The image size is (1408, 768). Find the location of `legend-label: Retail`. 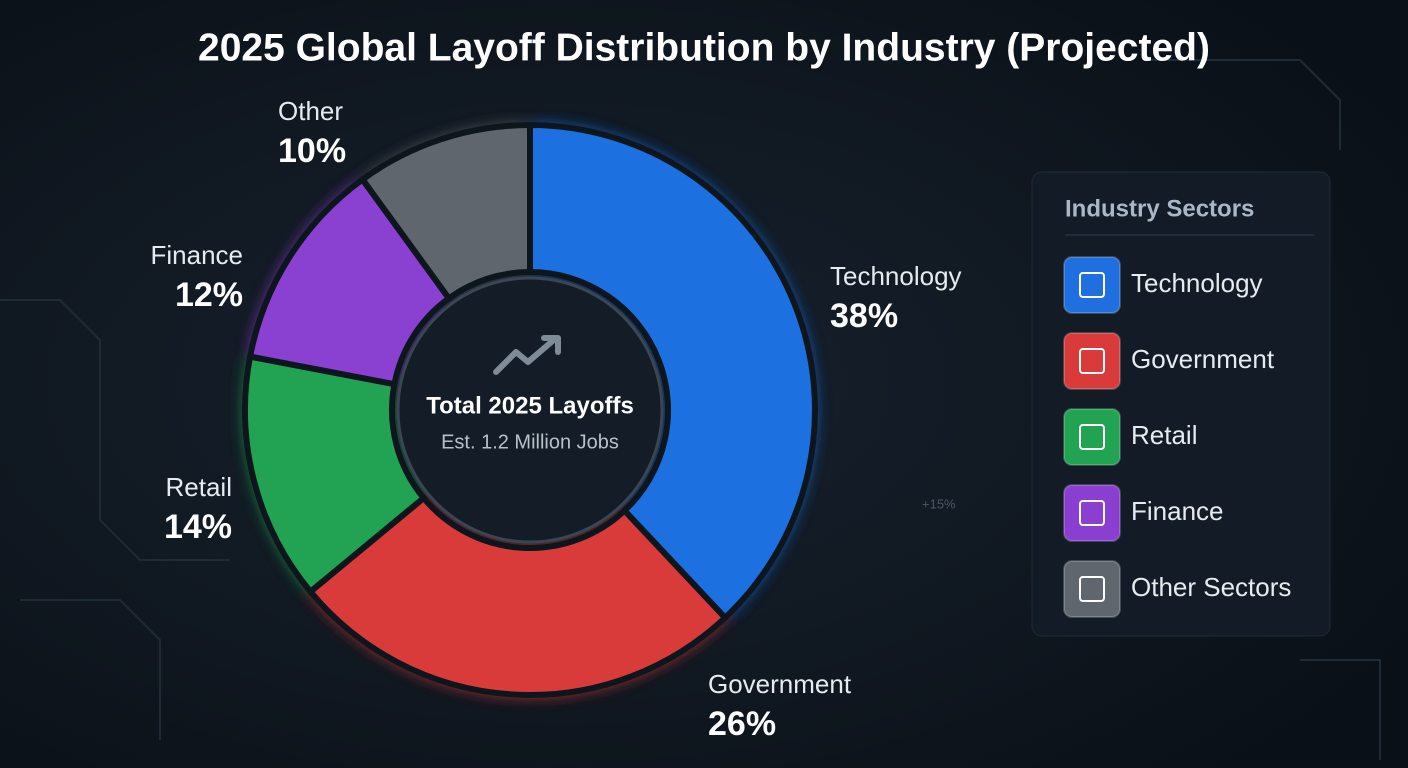

legend-label: Retail is located at coordinates (1164, 435).